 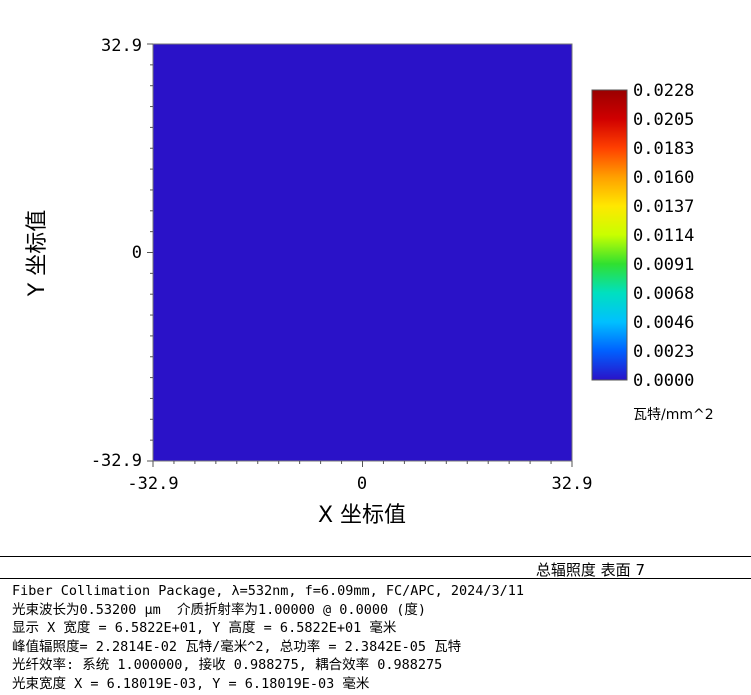 What do you see at coordinates (375, 556) in the screenshot?
I see `footer-top-rule` at bounding box center [375, 556].